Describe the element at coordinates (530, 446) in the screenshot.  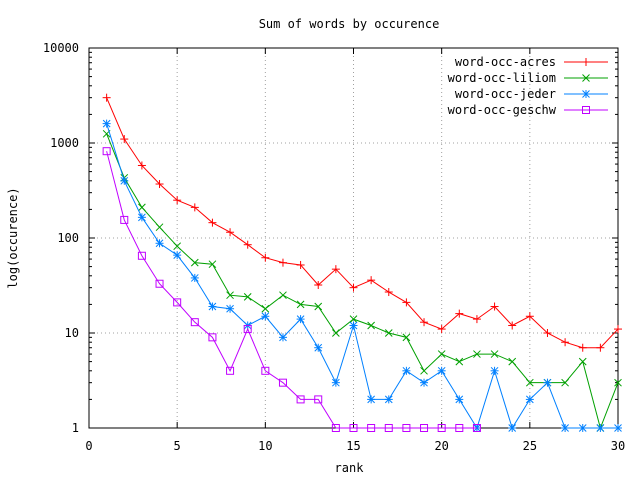
I see `x-tick-label: 25` at that location.